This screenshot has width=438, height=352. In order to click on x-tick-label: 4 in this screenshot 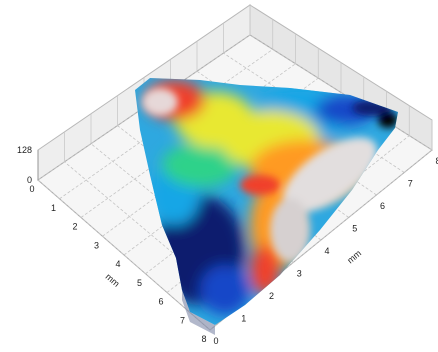, I will do `click(117, 264)`.